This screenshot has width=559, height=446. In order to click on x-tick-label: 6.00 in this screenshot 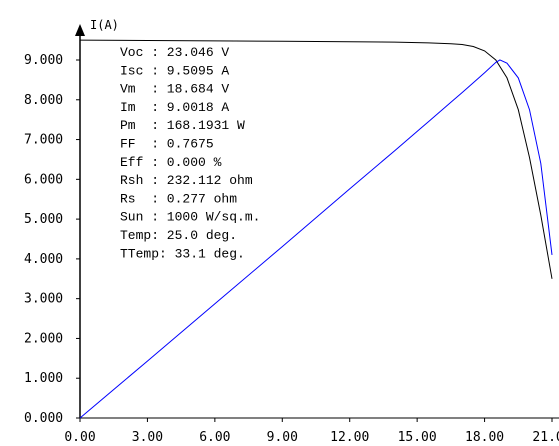, I will do `click(214, 437)`.